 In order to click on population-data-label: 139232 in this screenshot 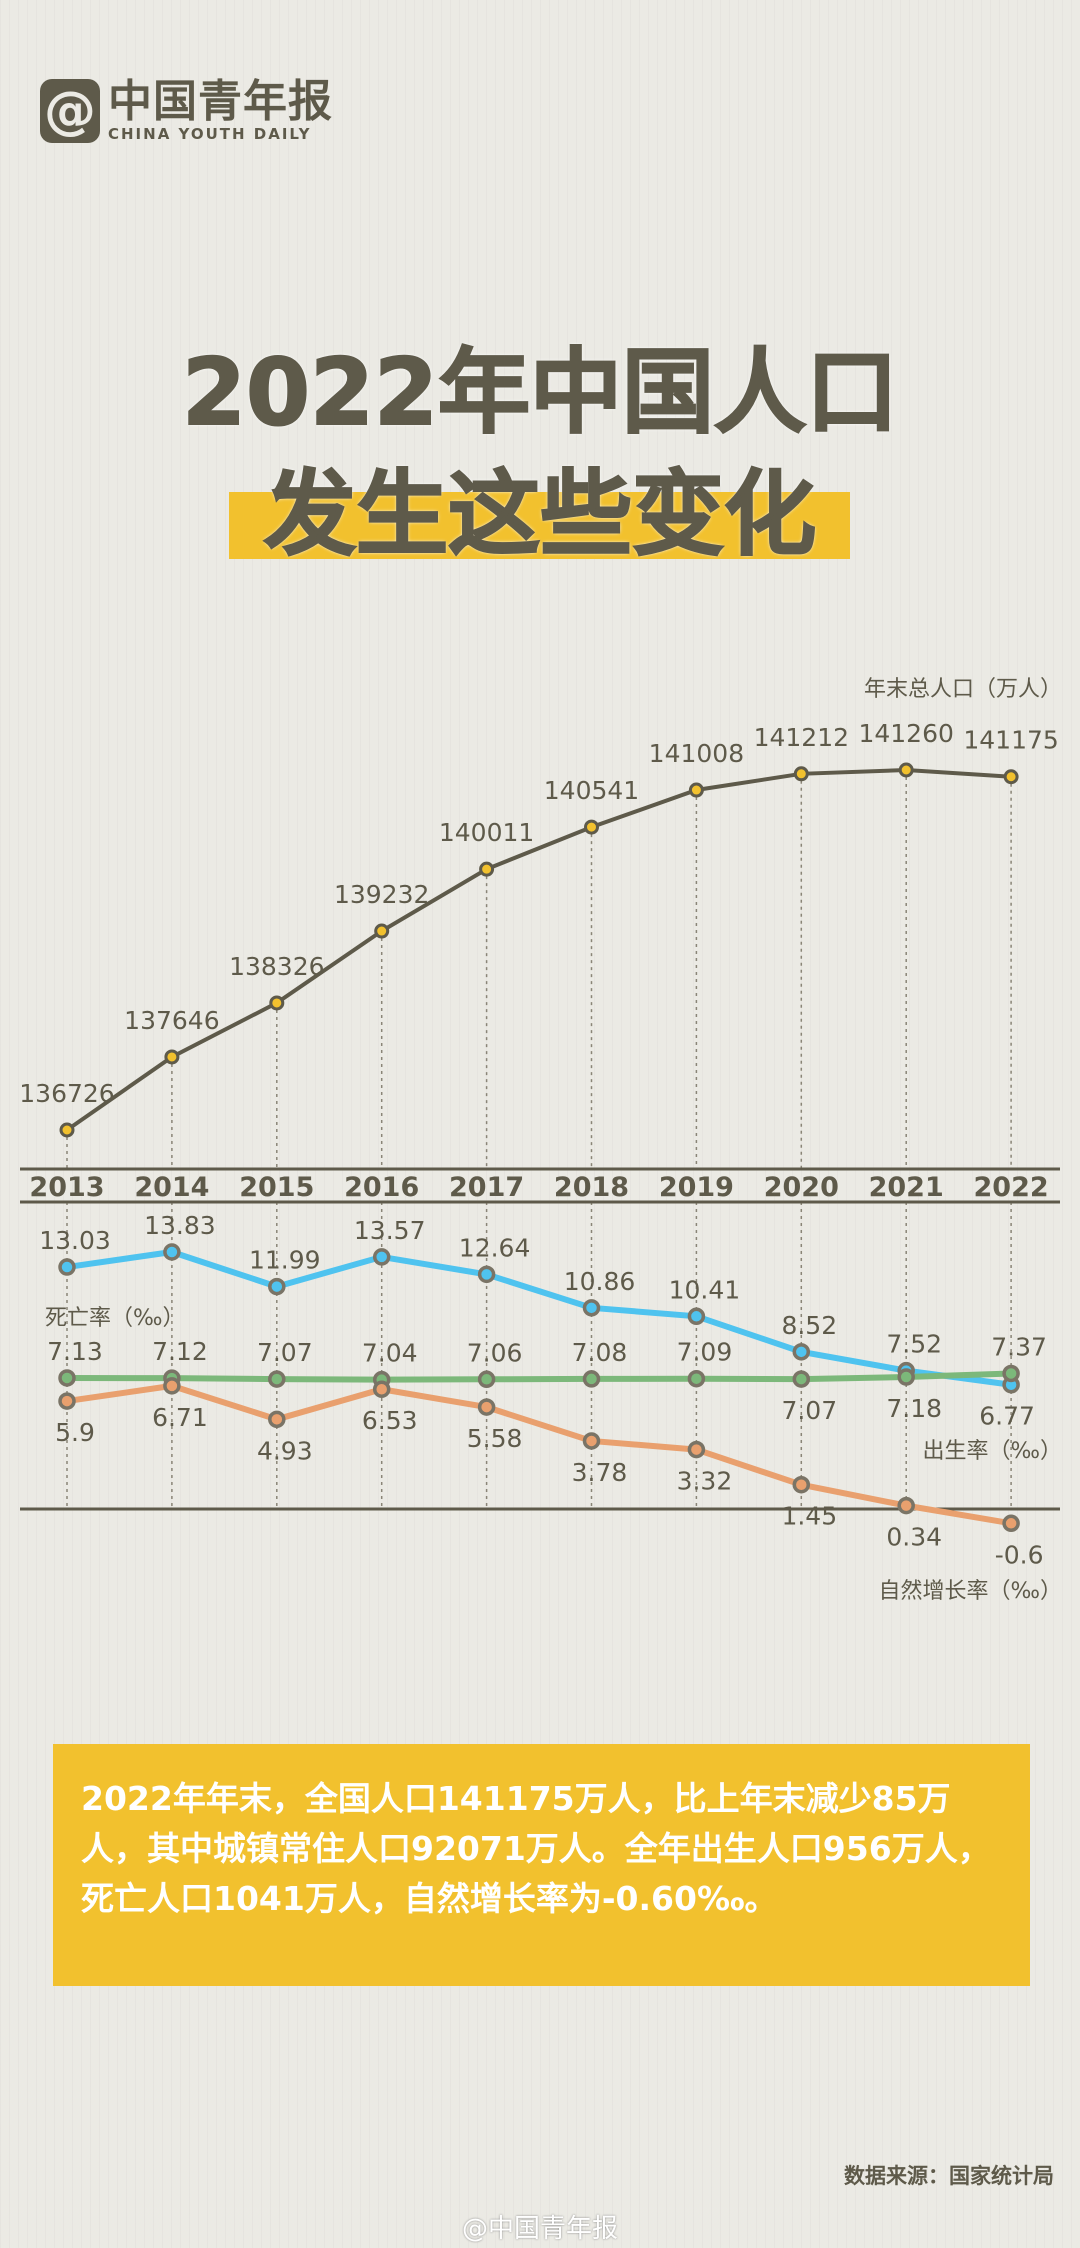, I will do `click(381, 894)`.